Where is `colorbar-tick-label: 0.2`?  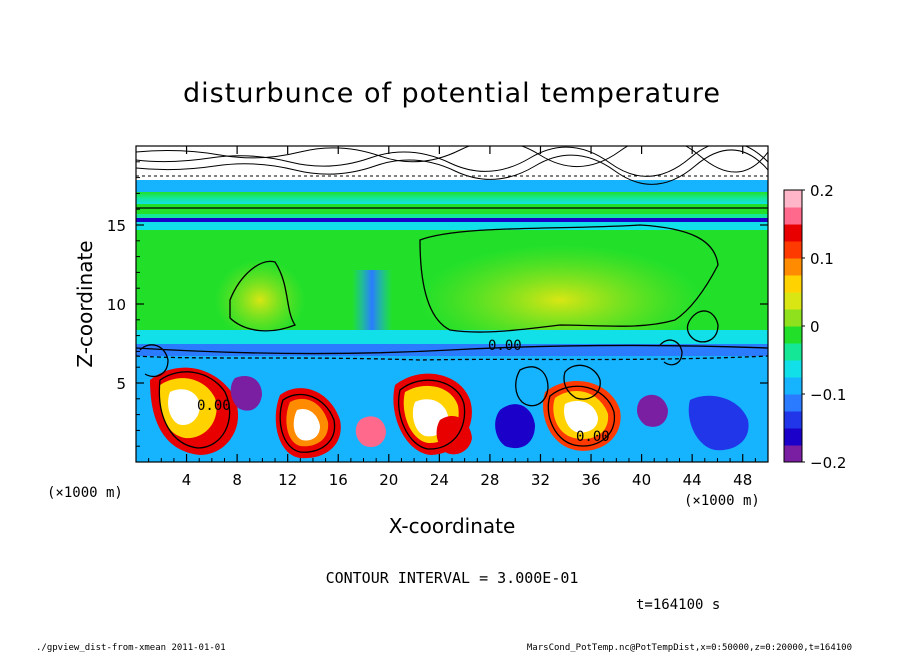
colorbar-tick-label: 0.2 is located at coordinates (822, 191).